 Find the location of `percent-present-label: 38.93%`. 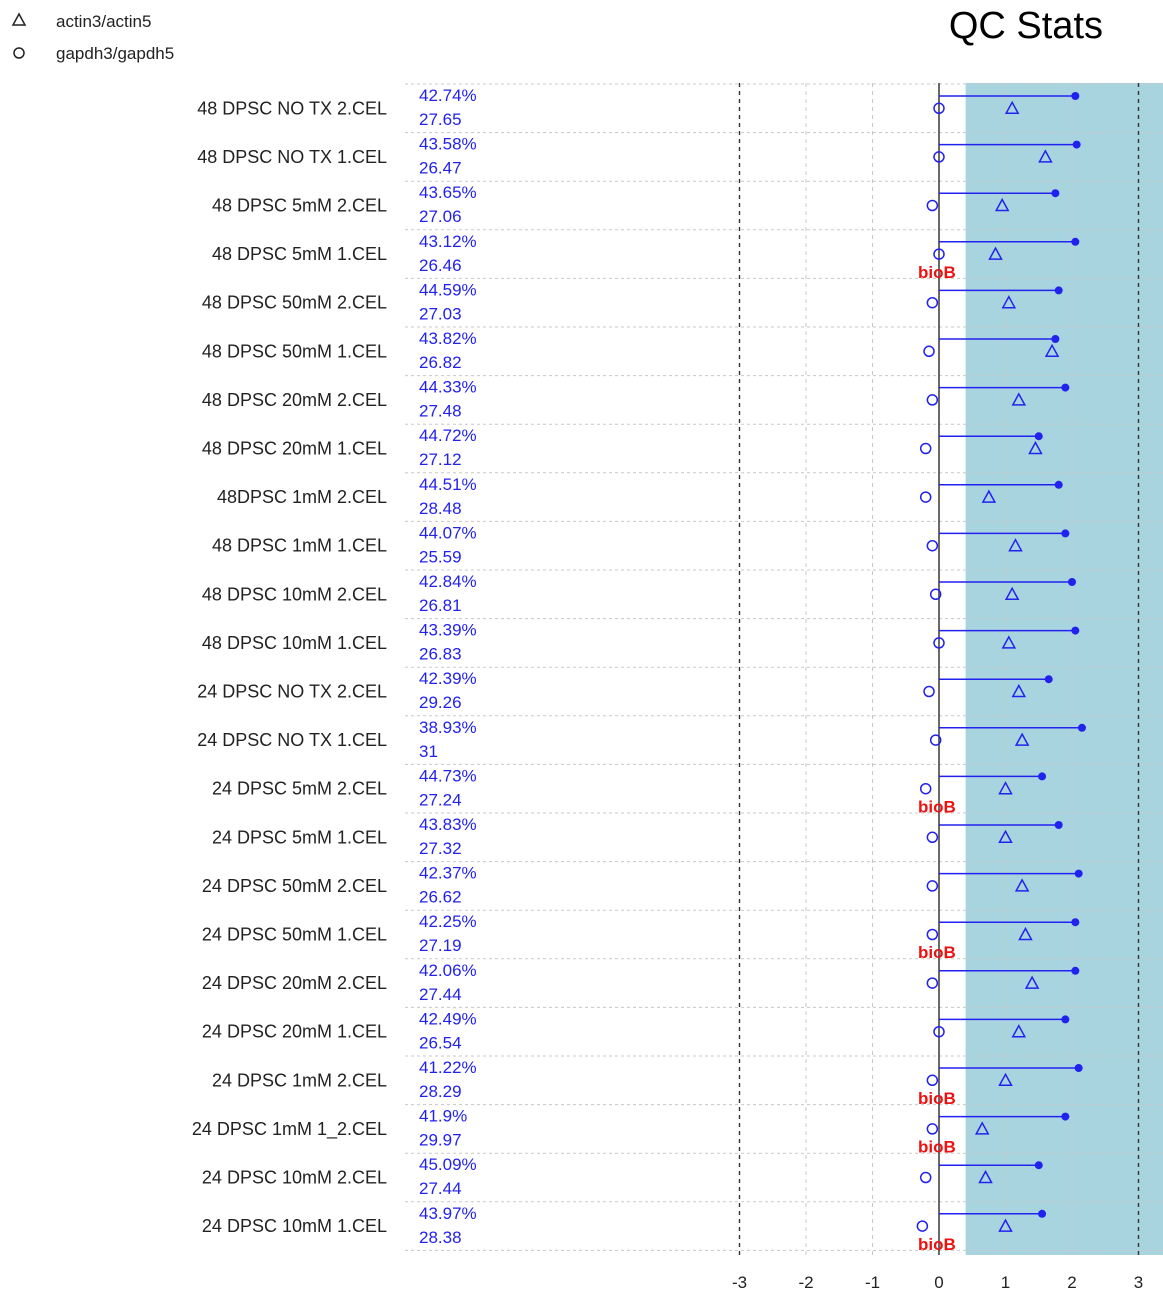

percent-present-label: 38.93% is located at coordinates (448, 727).